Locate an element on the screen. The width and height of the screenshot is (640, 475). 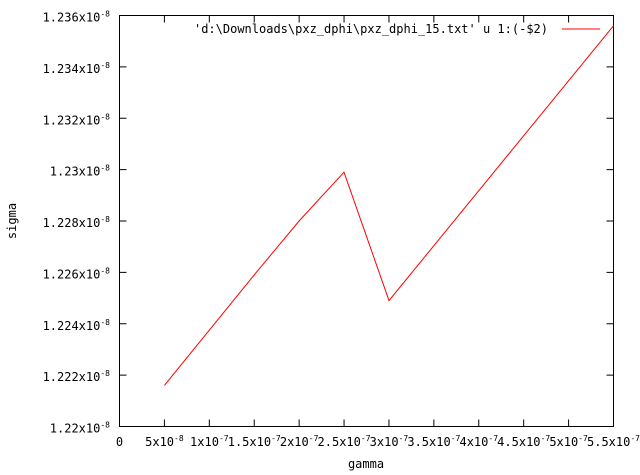
x-tick-label: 2x10-7 is located at coordinates (299, 441).